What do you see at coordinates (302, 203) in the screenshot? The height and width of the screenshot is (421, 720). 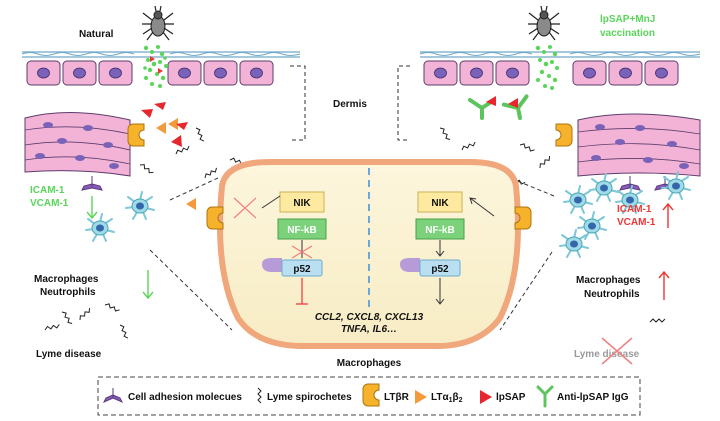 I see `nik-left: NIK` at bounding box center [302, 203].